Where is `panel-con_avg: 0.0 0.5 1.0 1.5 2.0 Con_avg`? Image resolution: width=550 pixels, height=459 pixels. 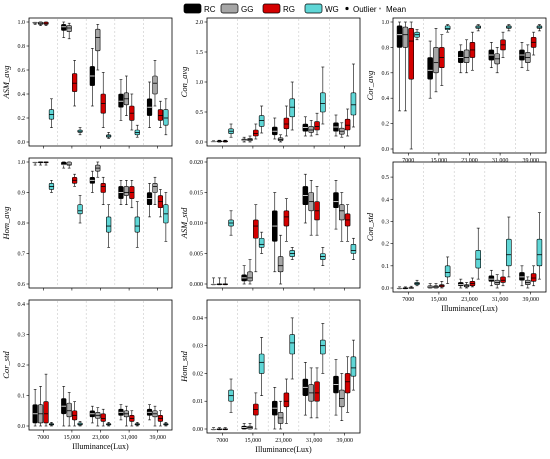
panel-con_avg: 0.0 0.5 1.0 1.5 2.0 Con_avg is located at coordinates (270, 83).